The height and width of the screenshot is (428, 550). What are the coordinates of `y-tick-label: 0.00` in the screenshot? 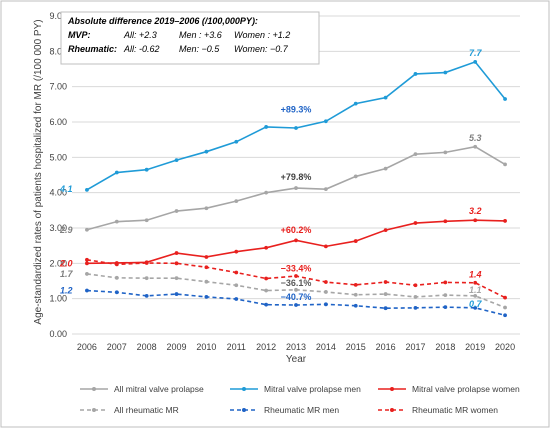 It's located at (58, 334).